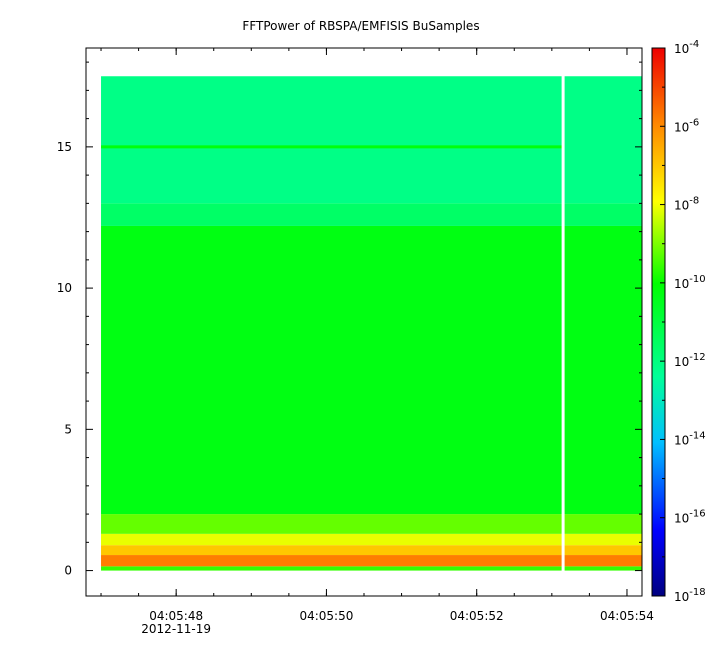 The height and width of the screenshot is (656, 724). What do you see at coordinates (477, 616) in the screenshot?
I see `x-tick-label: 04:05:52` at bounding box center [477, 616].